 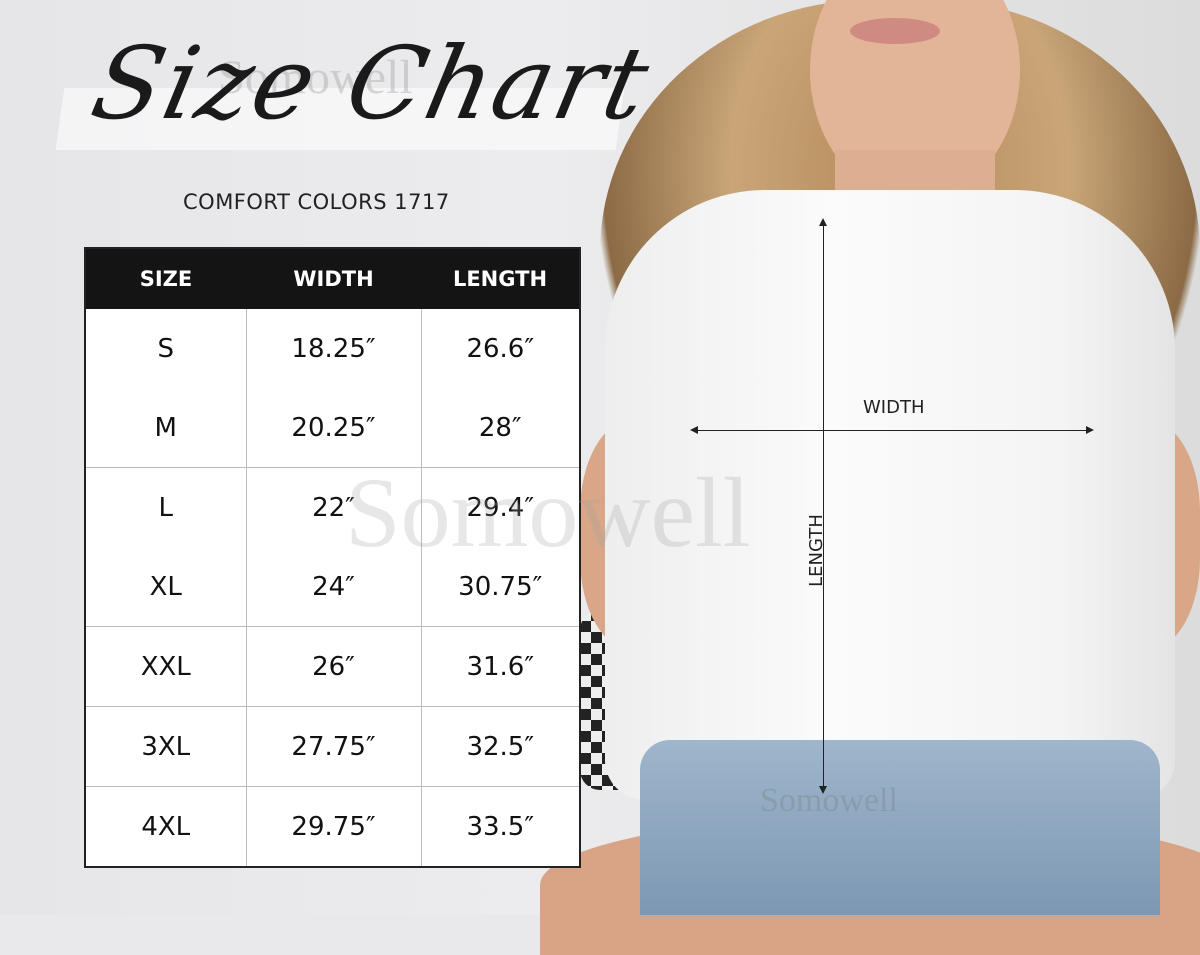 I want to click on width-label: WIDTH, so click(x=894, y=407).